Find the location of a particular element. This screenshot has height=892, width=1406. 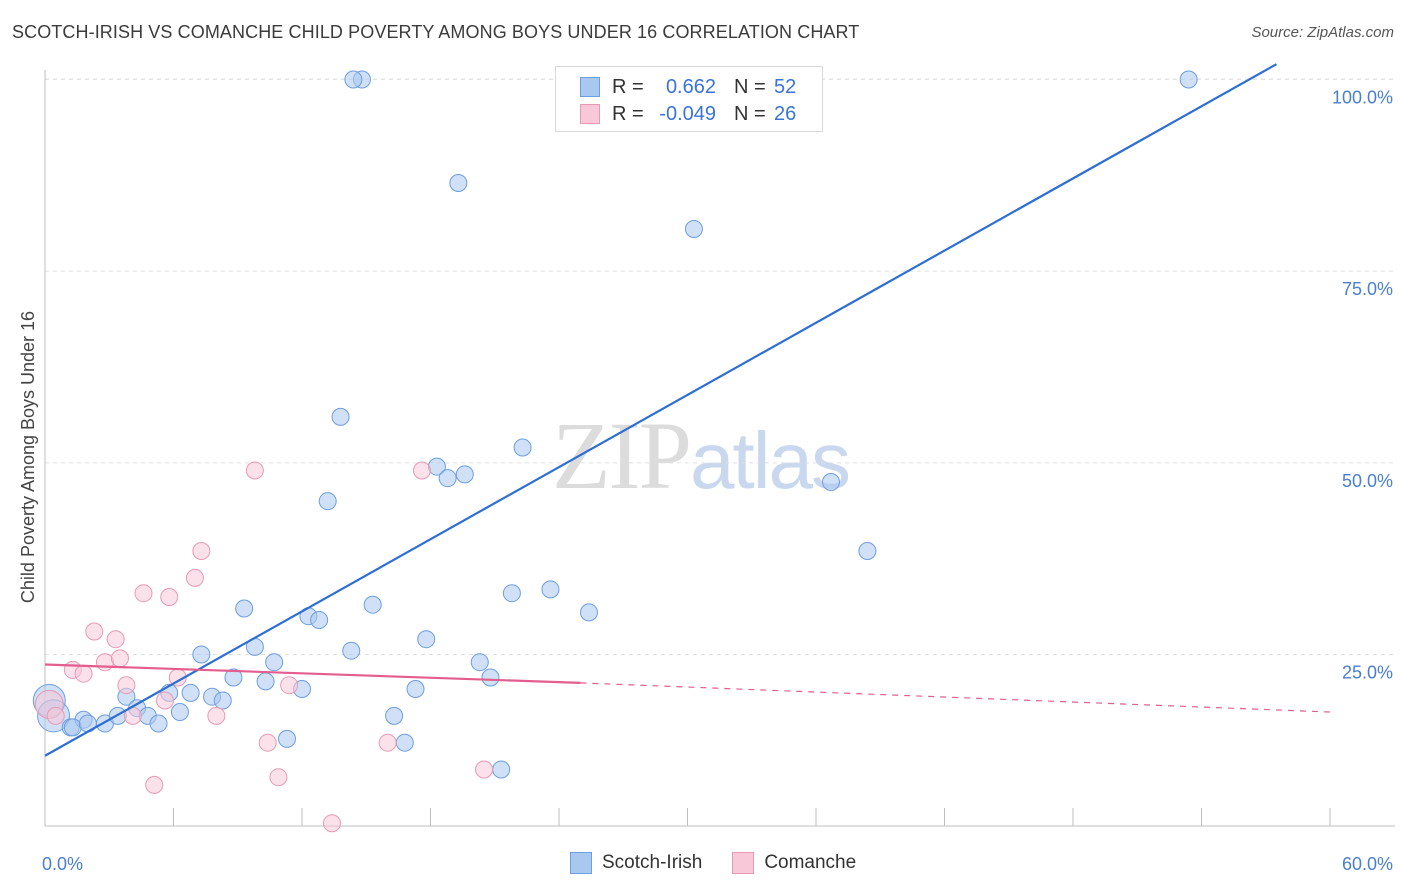

y-tick-label: 100.0% is located at coordinates (1362, 98).